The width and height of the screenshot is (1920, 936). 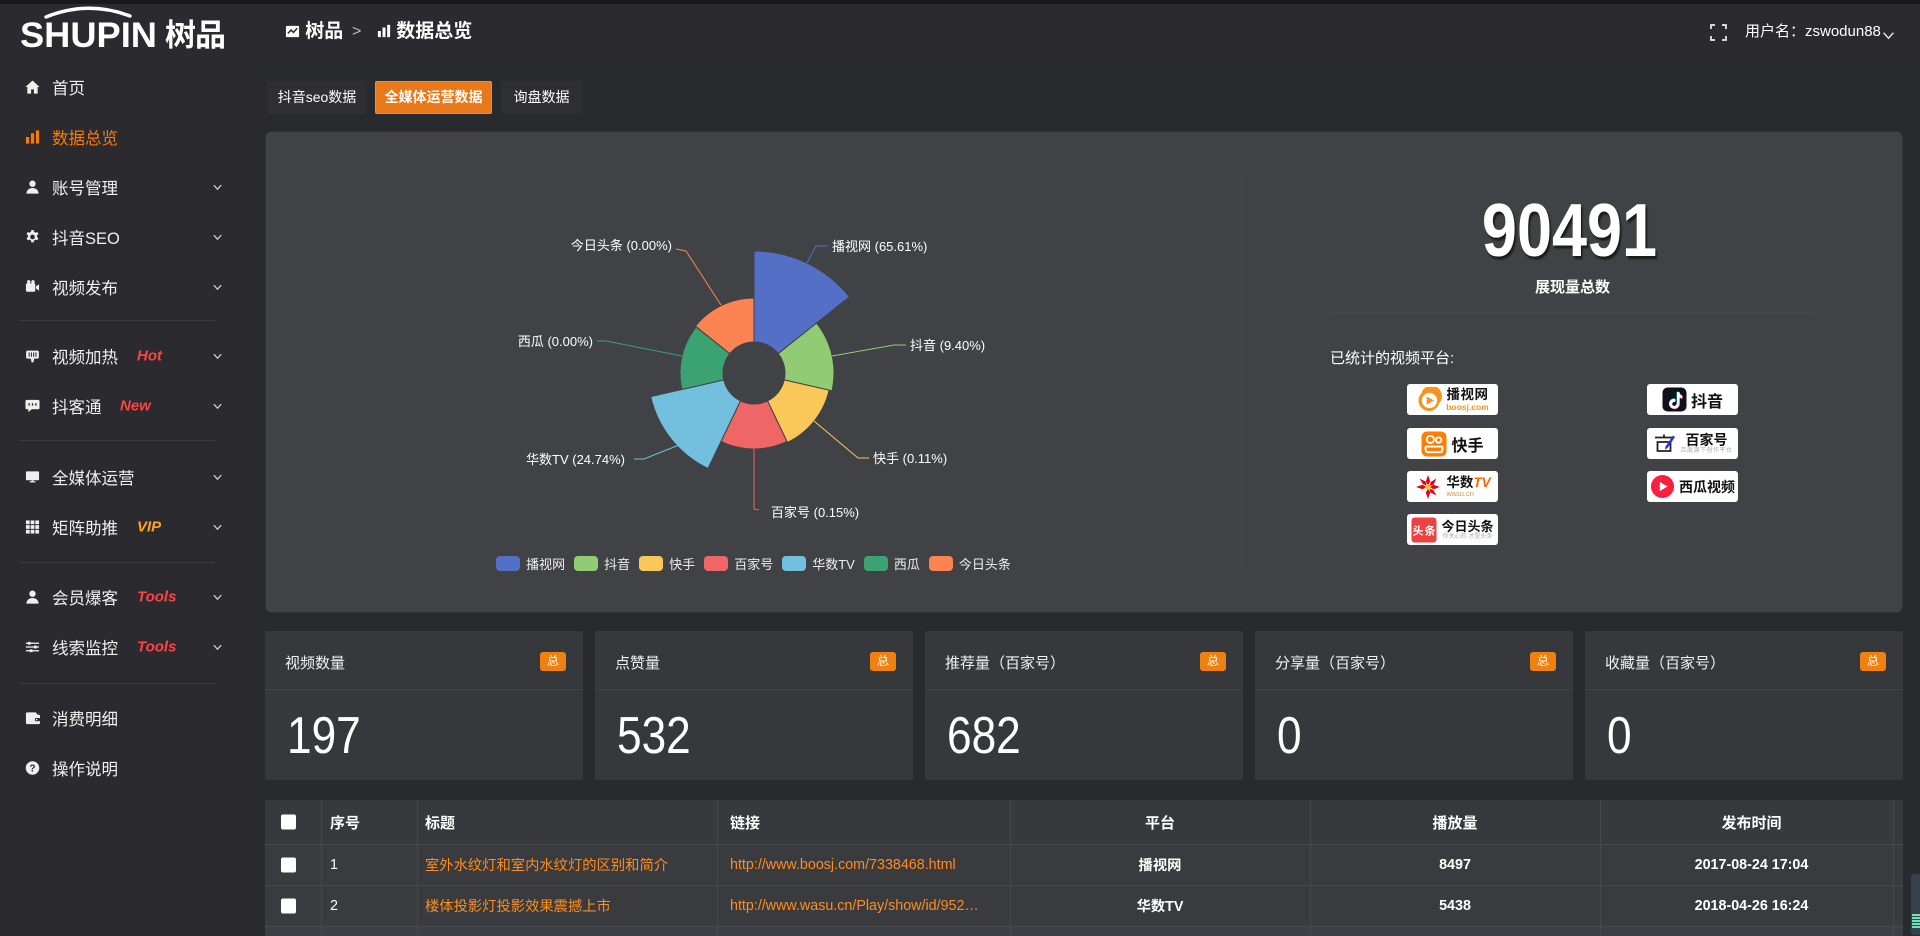 I want to click on svg-text: SHUPIN, so click(x=88, y=35).